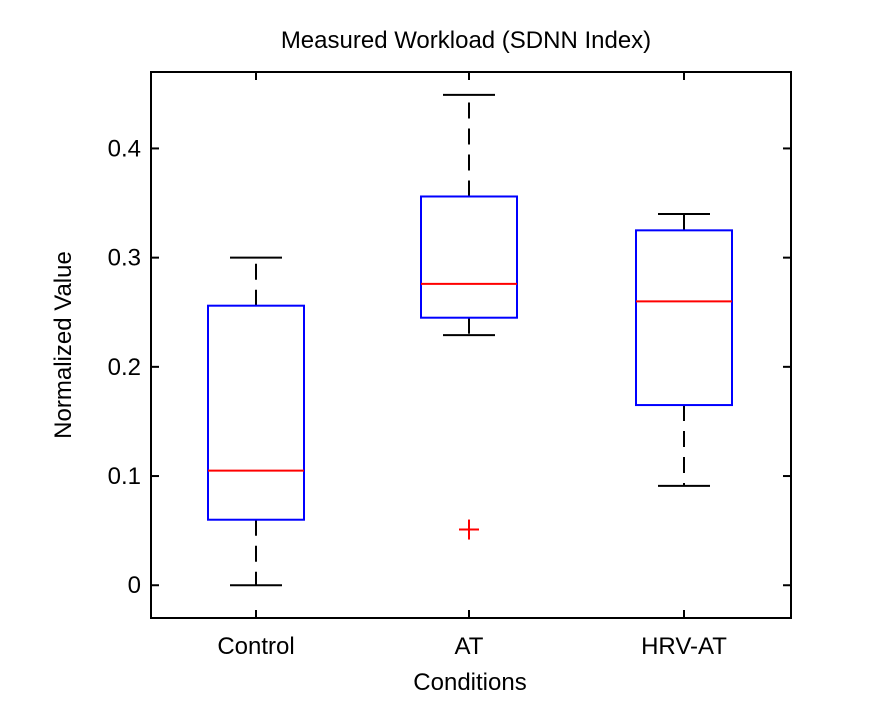 The image size is (872, 712). I want to click on x-axis-label: Conditions, so click(469, 682).